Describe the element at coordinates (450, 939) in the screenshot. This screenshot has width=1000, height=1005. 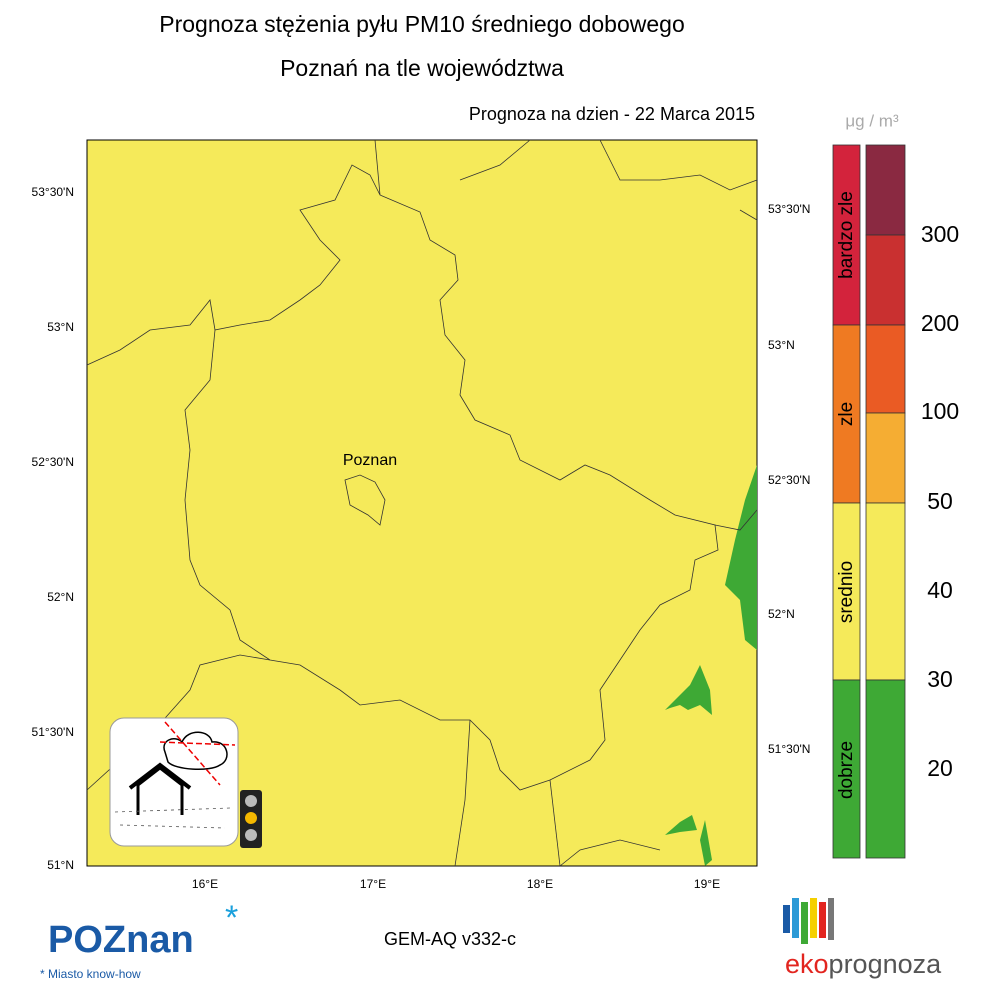
I see `model-label: GEM-AQ v332-c` at that location.